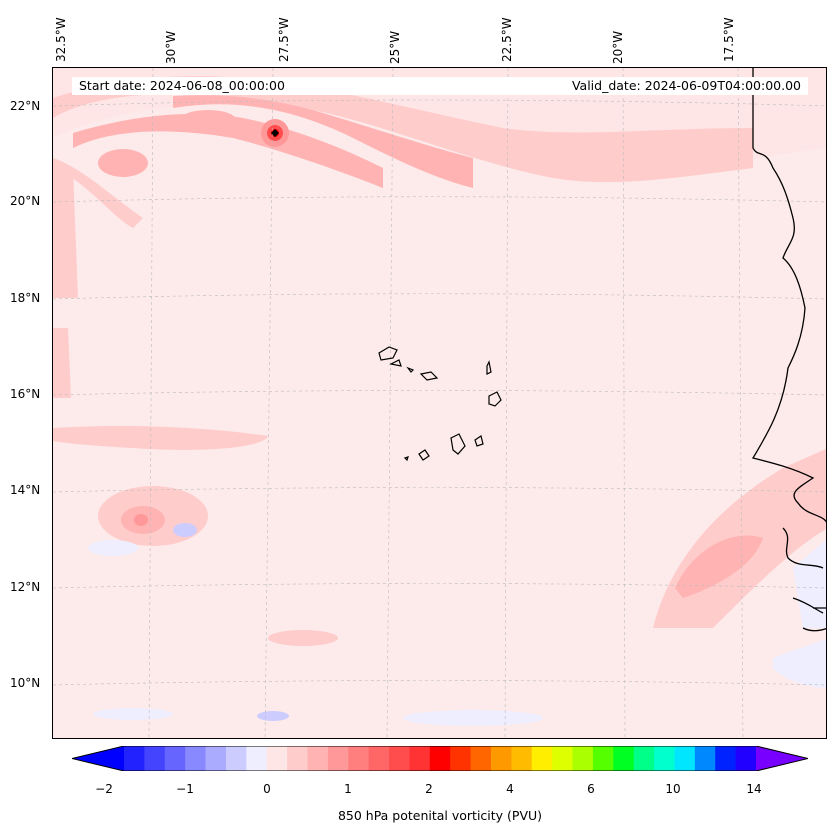 This screenshot has height=836, width=837. I want to click on africa-coastline, so click(788, 350).